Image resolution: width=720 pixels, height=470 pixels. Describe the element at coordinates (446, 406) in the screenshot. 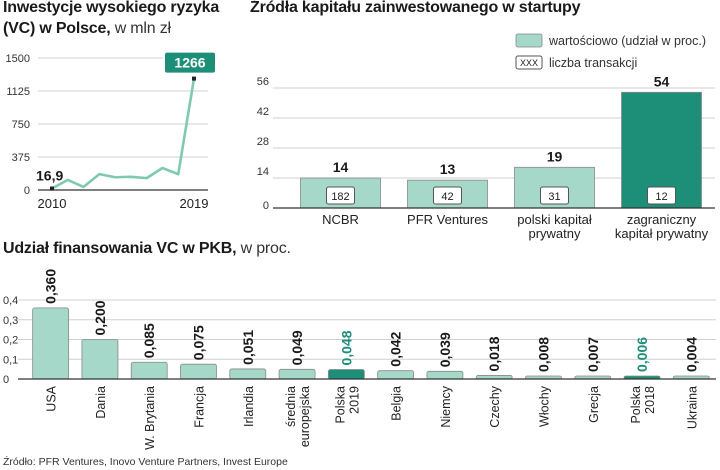

I see `category-label: Niemcy` at that location.